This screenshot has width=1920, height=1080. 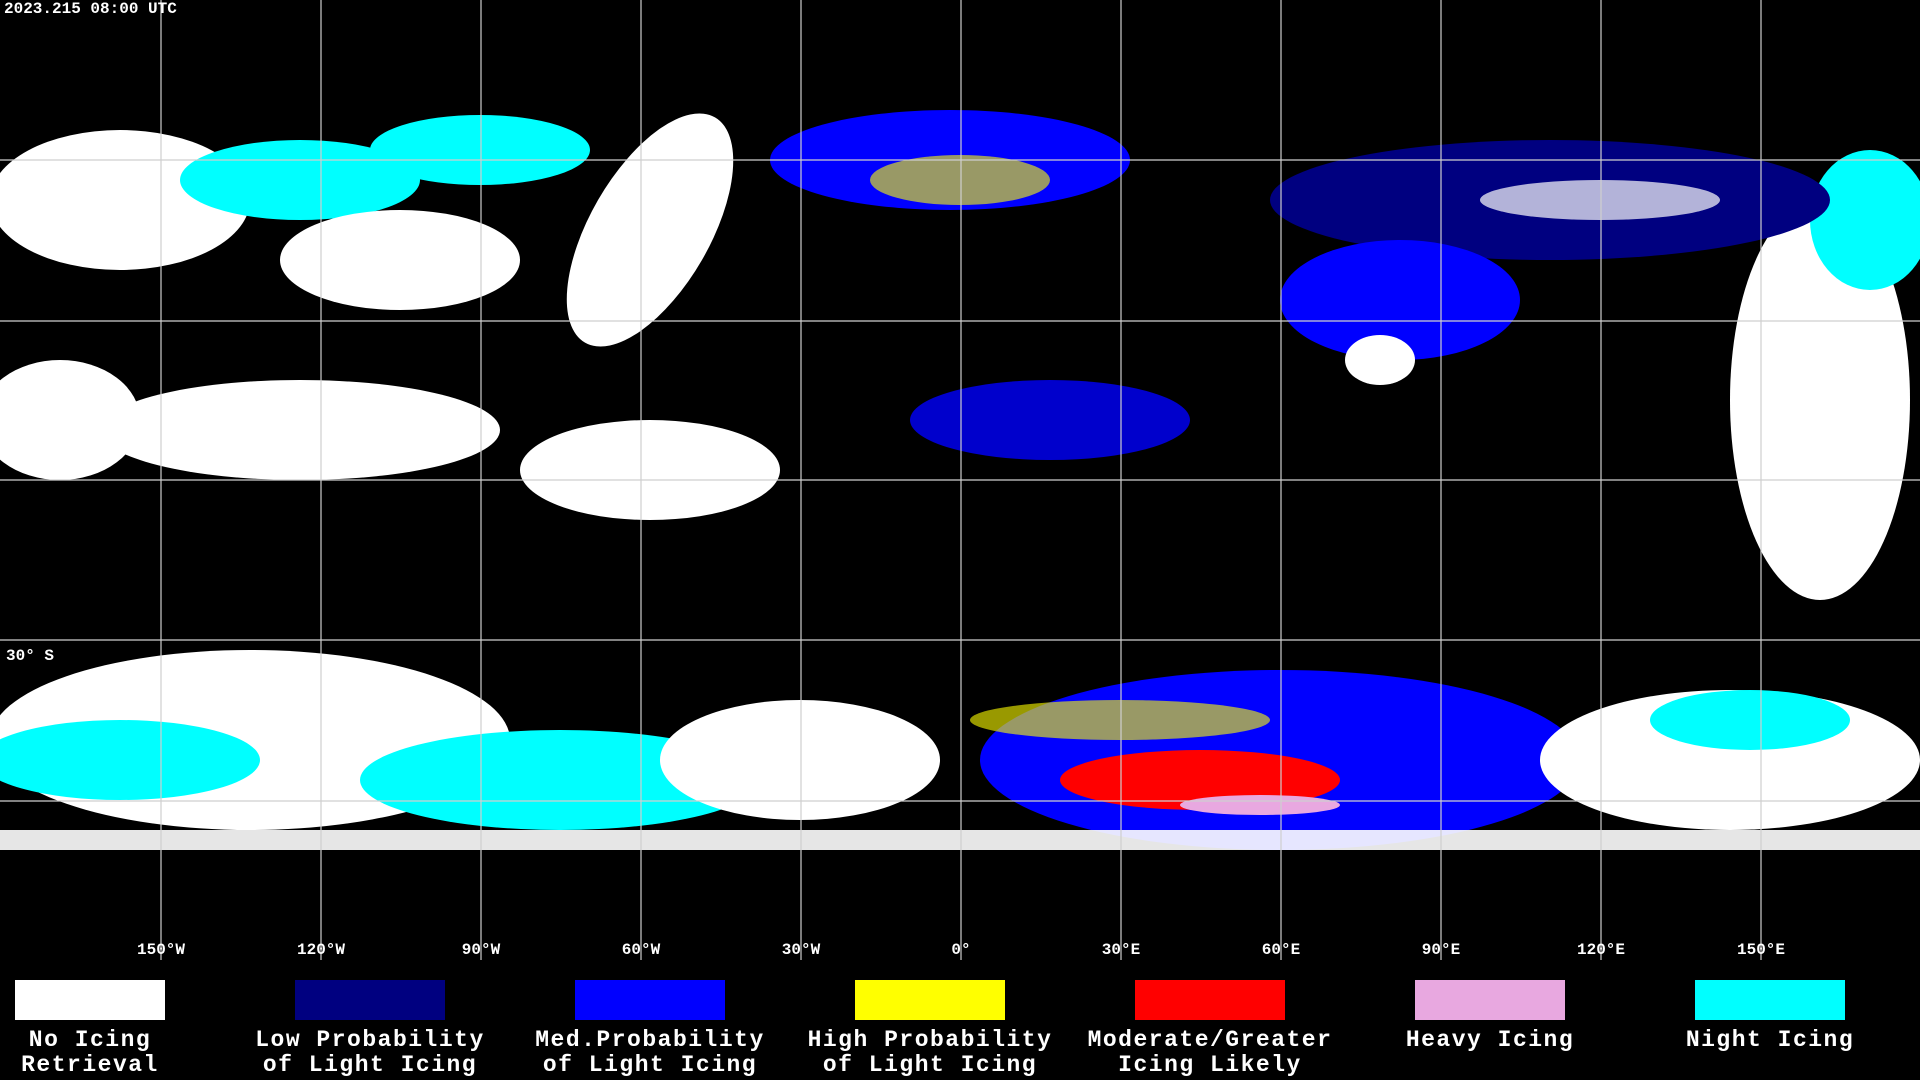 I want to click on title: 2023.215 08:00 UTC, so click(x=90, y=9).